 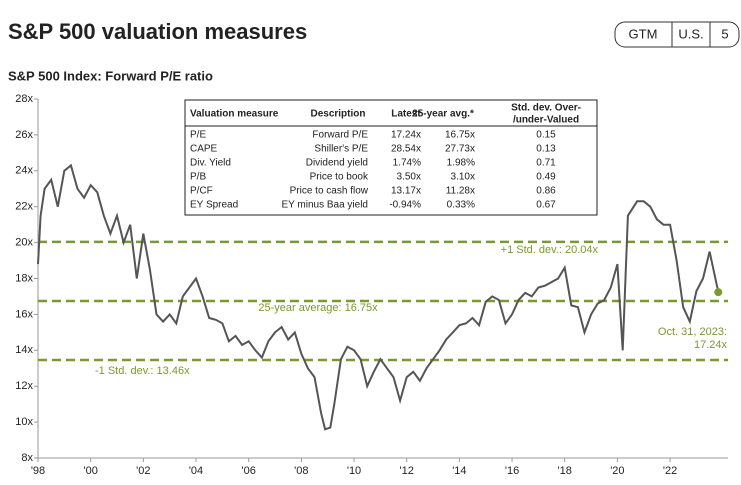 I want to click on table-cell: 0.67, so click(x=546, y=205).